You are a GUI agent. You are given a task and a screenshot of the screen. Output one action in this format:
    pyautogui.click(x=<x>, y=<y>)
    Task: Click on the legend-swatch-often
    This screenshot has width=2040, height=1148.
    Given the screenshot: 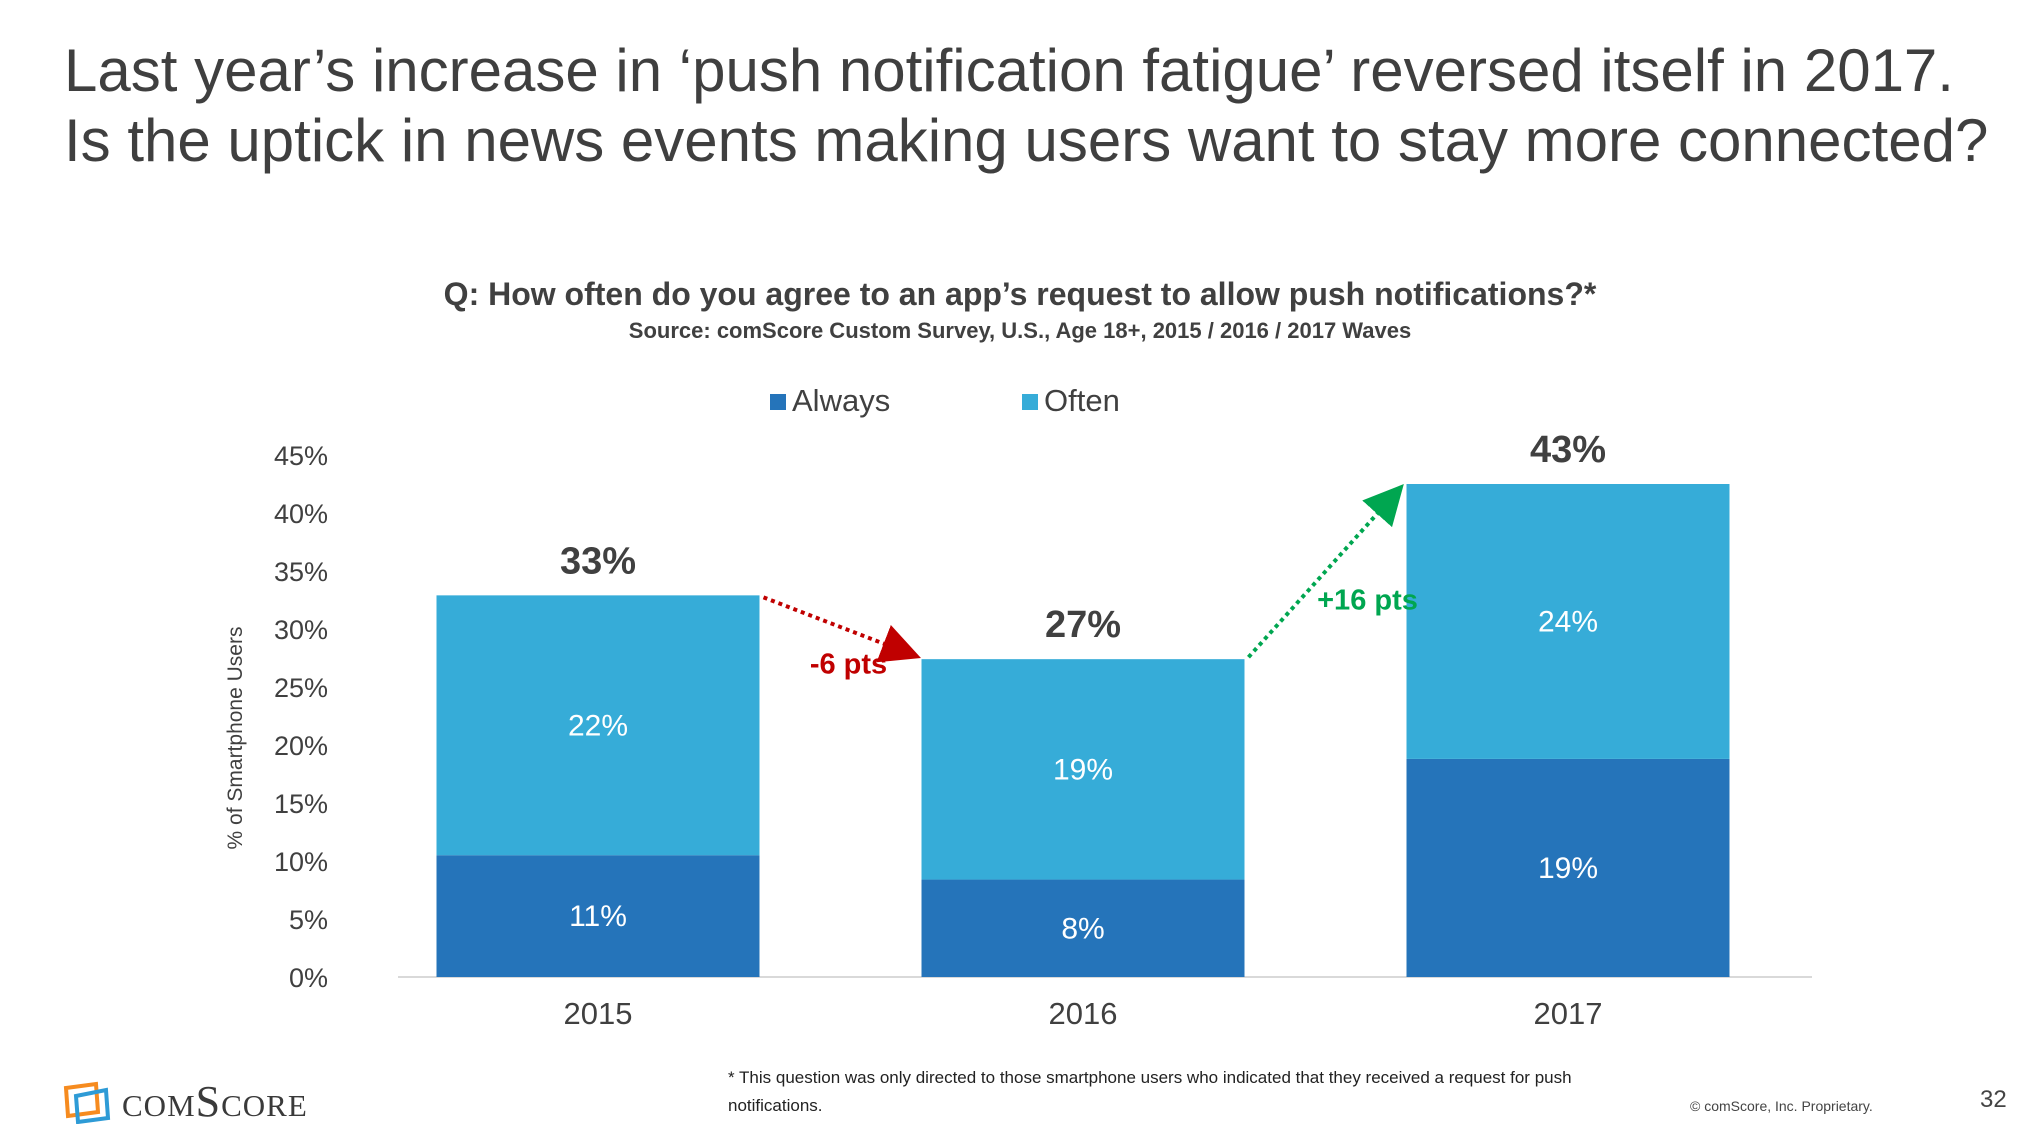 What is the action you would take?
    pyautogui.click(x=1030, y=402)
    